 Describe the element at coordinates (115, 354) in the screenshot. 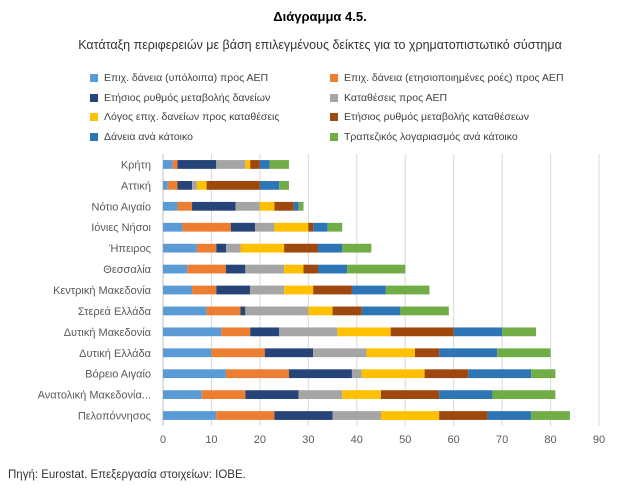

I see `category-label: Δυτική Ελλάδα` at that location.